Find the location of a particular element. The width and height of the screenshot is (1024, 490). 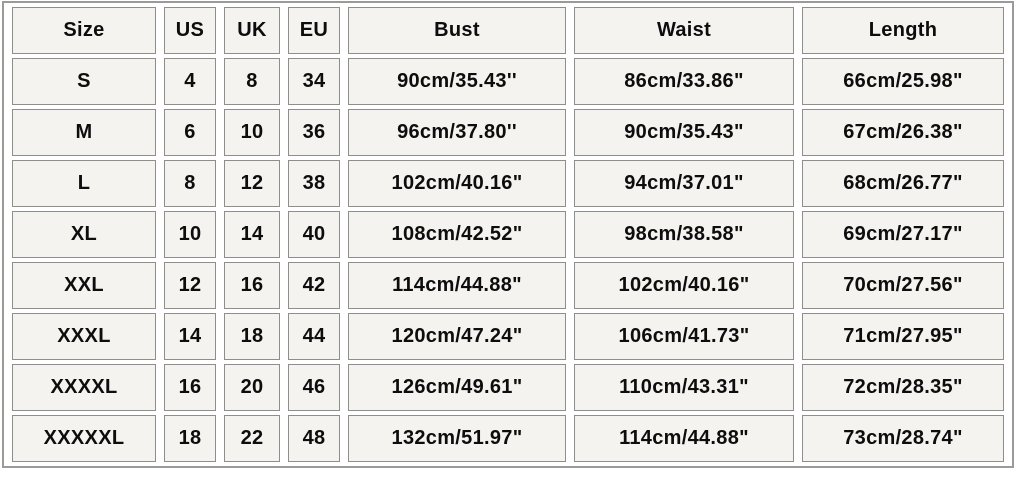

size-cell: L is located at coordinates (84, 183).